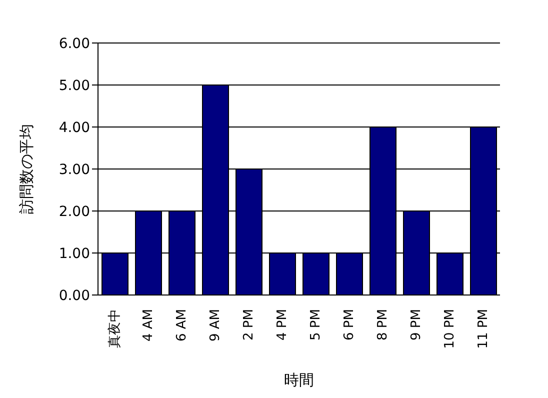  What do you see at coordinates (114, 328) in the screenshot?
I see `x-tick-label: 真夜中` at bounding box center [114, 328].